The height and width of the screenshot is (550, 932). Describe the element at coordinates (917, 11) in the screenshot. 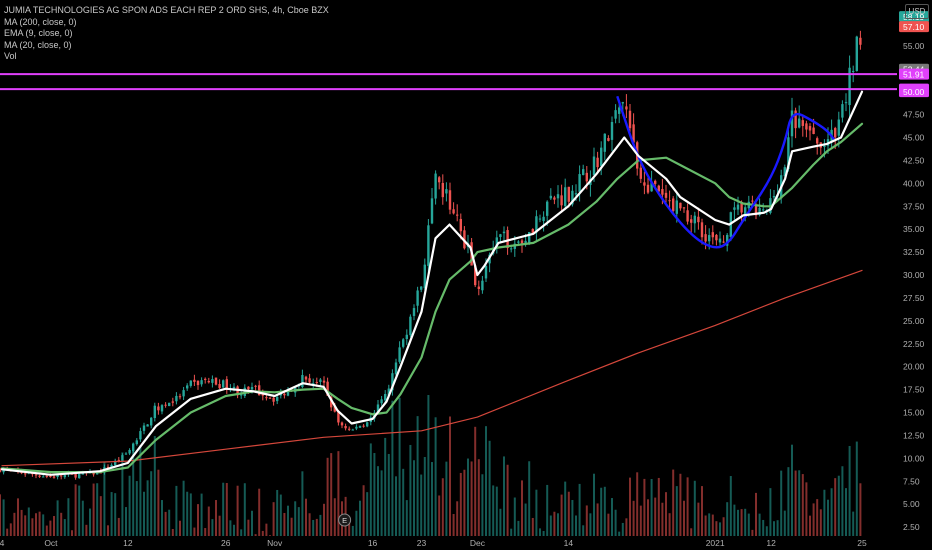

I see `currency-button: USD` at that location.